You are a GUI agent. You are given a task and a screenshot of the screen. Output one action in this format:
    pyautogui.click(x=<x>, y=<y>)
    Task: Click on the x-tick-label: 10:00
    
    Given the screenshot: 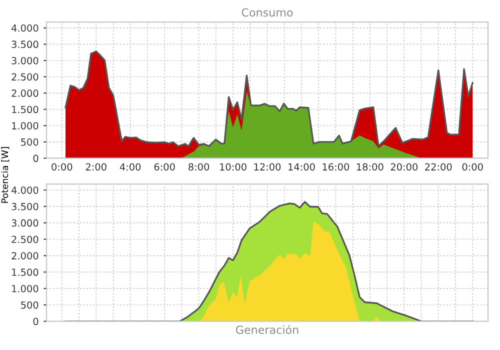 What is the action you would take?
    pyautogui.click(x=233, y=167)
    